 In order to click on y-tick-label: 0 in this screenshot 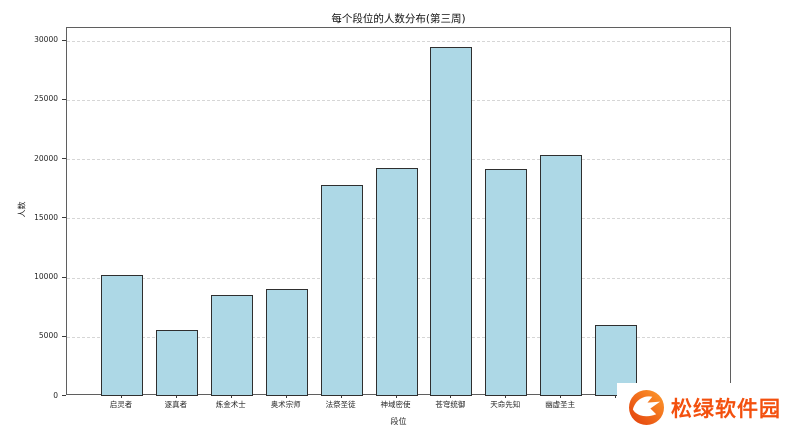, I will do `click(55, 395)`.